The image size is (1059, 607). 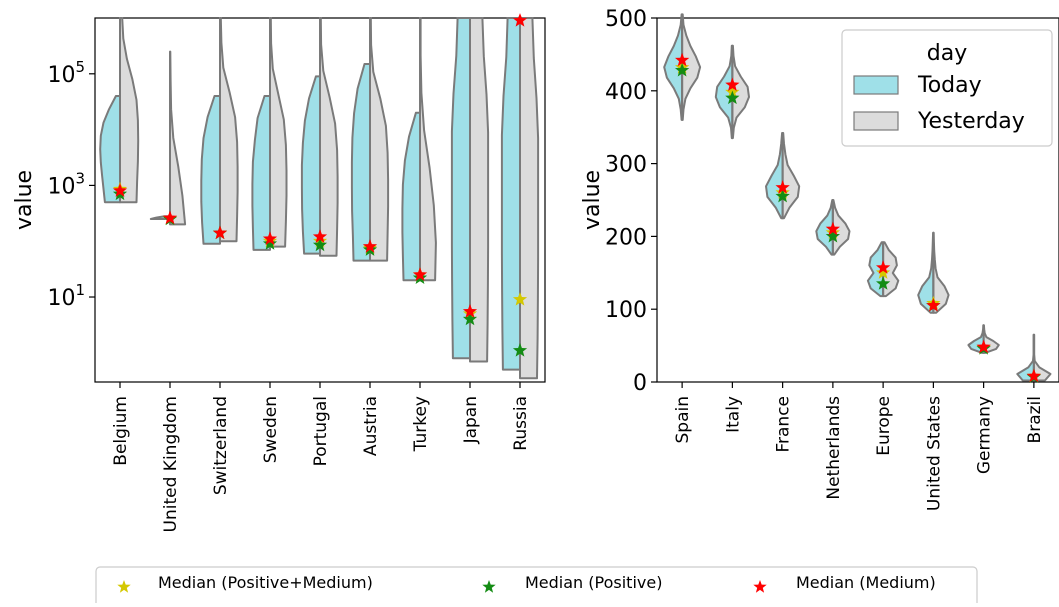 What do you see at coordinates (626, 237) in the screenshot?
I see `y-tick-label: 200` at bounding box center [626, 237].